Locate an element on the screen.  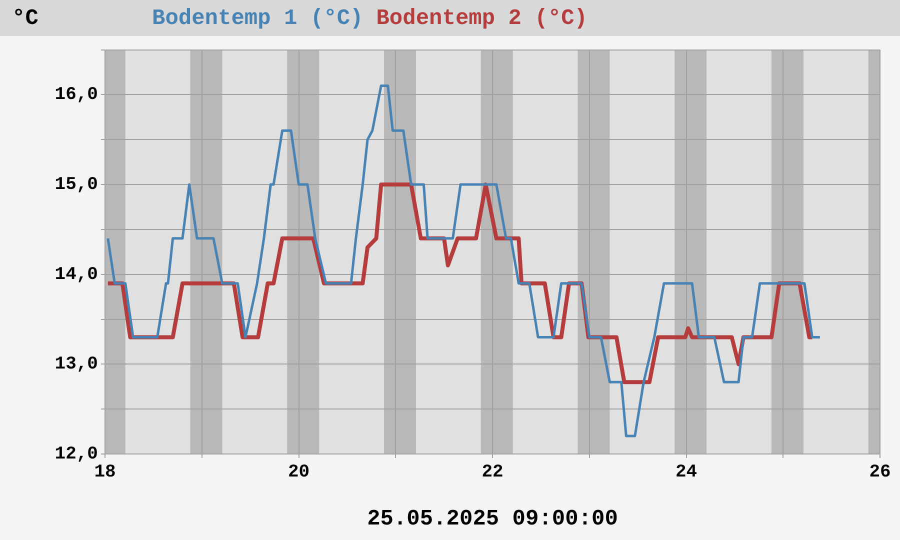
y-tick-label: 15,0 is located at coordinates (76, 185).